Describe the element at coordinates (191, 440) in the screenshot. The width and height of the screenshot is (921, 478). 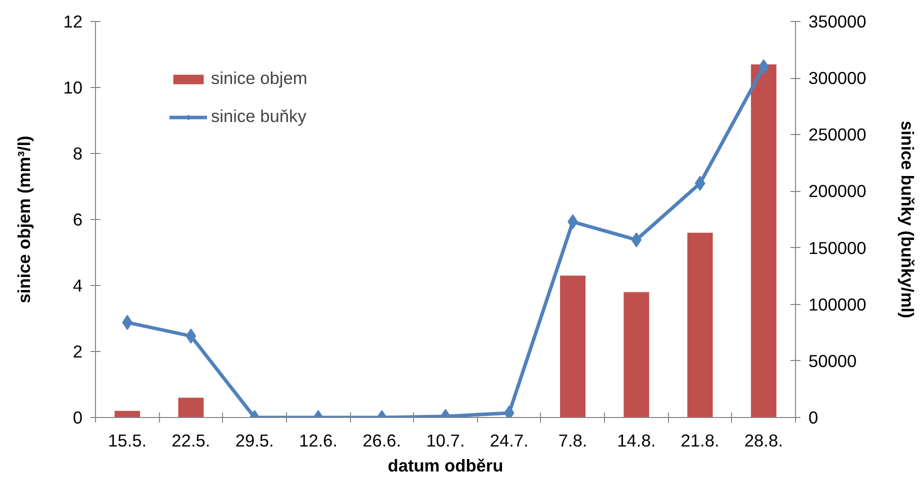
I see `x-tick-label: 22.5.` at that location.